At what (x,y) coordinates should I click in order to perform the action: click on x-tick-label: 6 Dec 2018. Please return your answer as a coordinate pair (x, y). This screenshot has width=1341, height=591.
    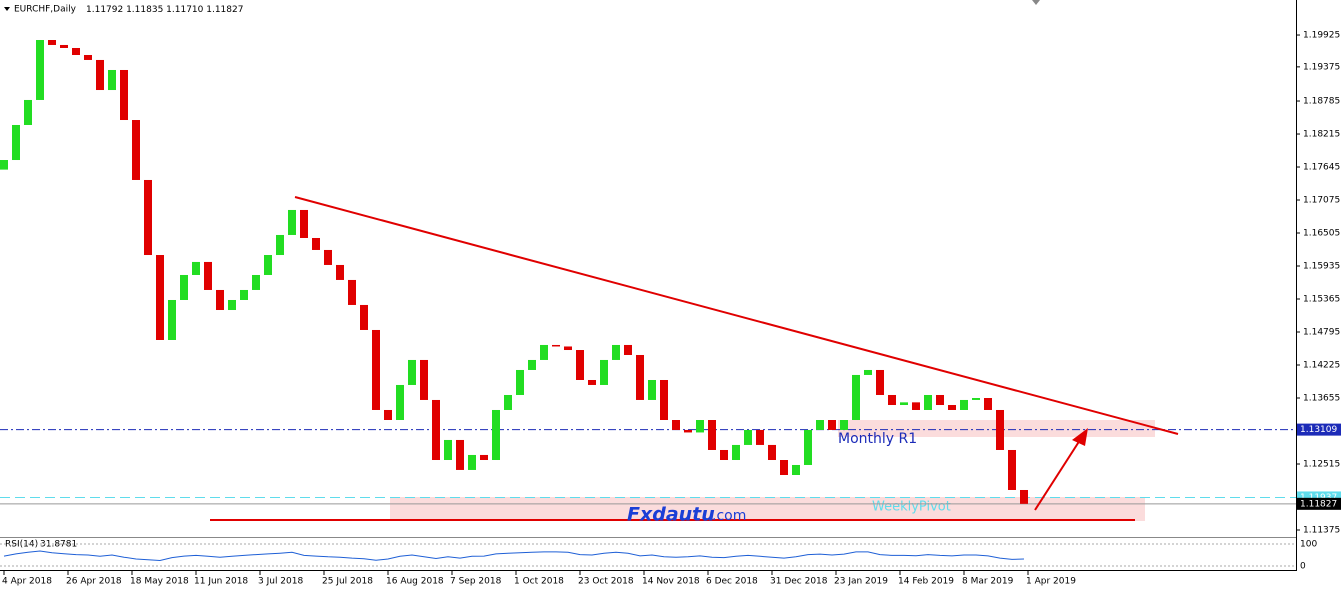
    Looking at the image, I should click on (732, 582).